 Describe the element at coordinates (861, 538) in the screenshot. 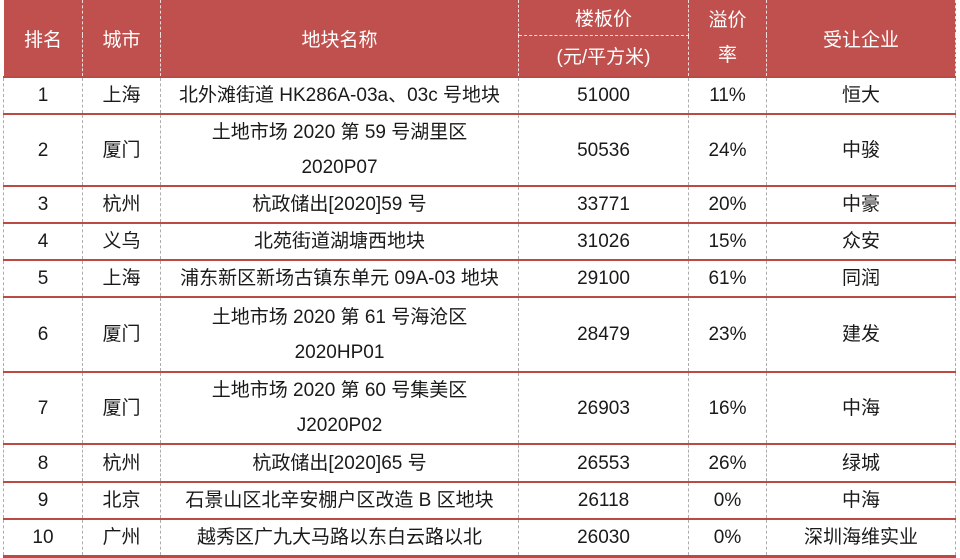

I see `company-cell: 深圳海维实业` at that location.